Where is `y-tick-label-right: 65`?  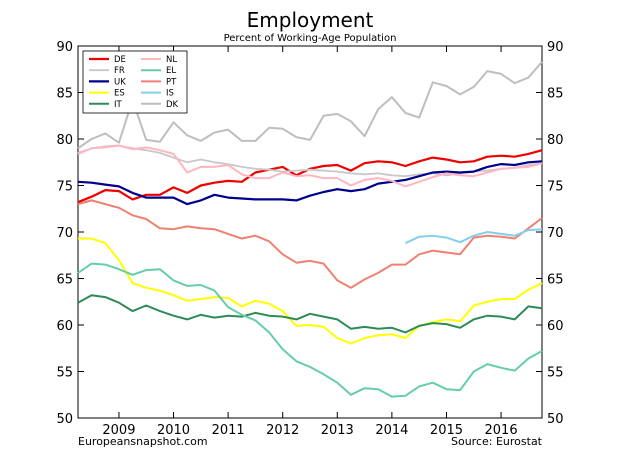 y-tick-label-right: 65 is located at coordinates (555, 280).